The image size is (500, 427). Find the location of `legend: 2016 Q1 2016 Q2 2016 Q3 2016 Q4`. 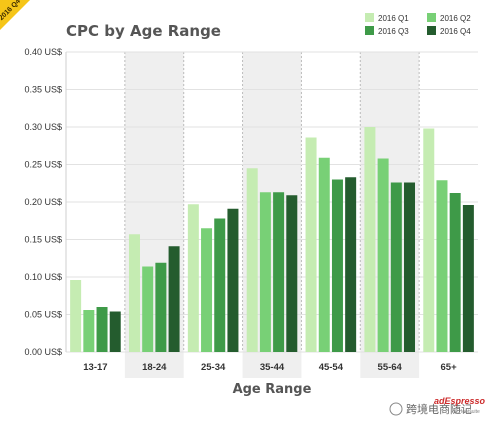

legend: 2016 Q1 2016 Q2 2016 Q3 2016 Q4 is located at coordinates (418, 24).